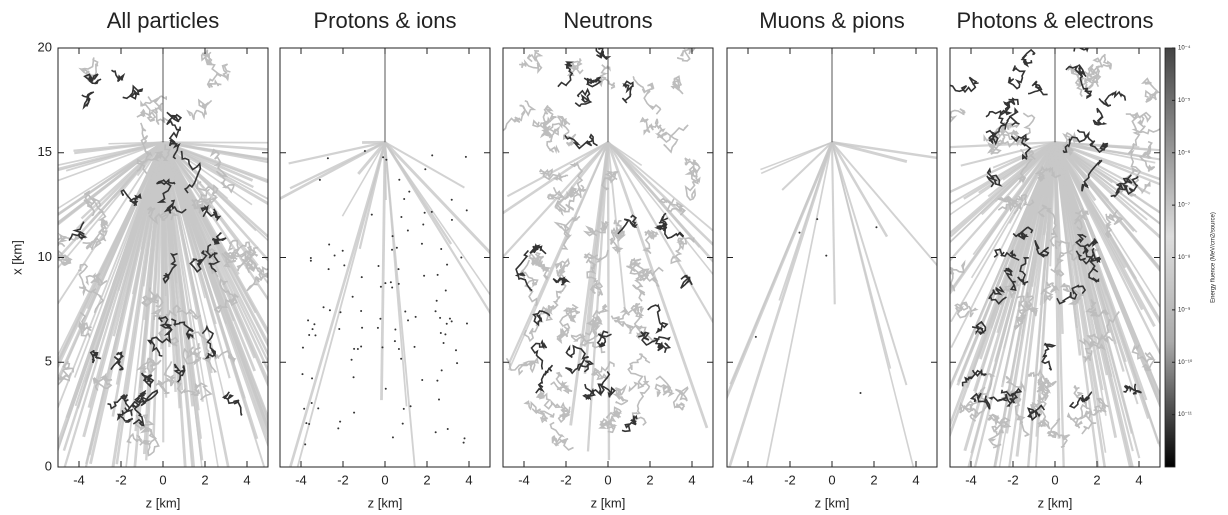  Describe the element at coordinates (1184, 205) in the screenshot. I see `colorbar-tick-label: 10⁻⁷` at that location.